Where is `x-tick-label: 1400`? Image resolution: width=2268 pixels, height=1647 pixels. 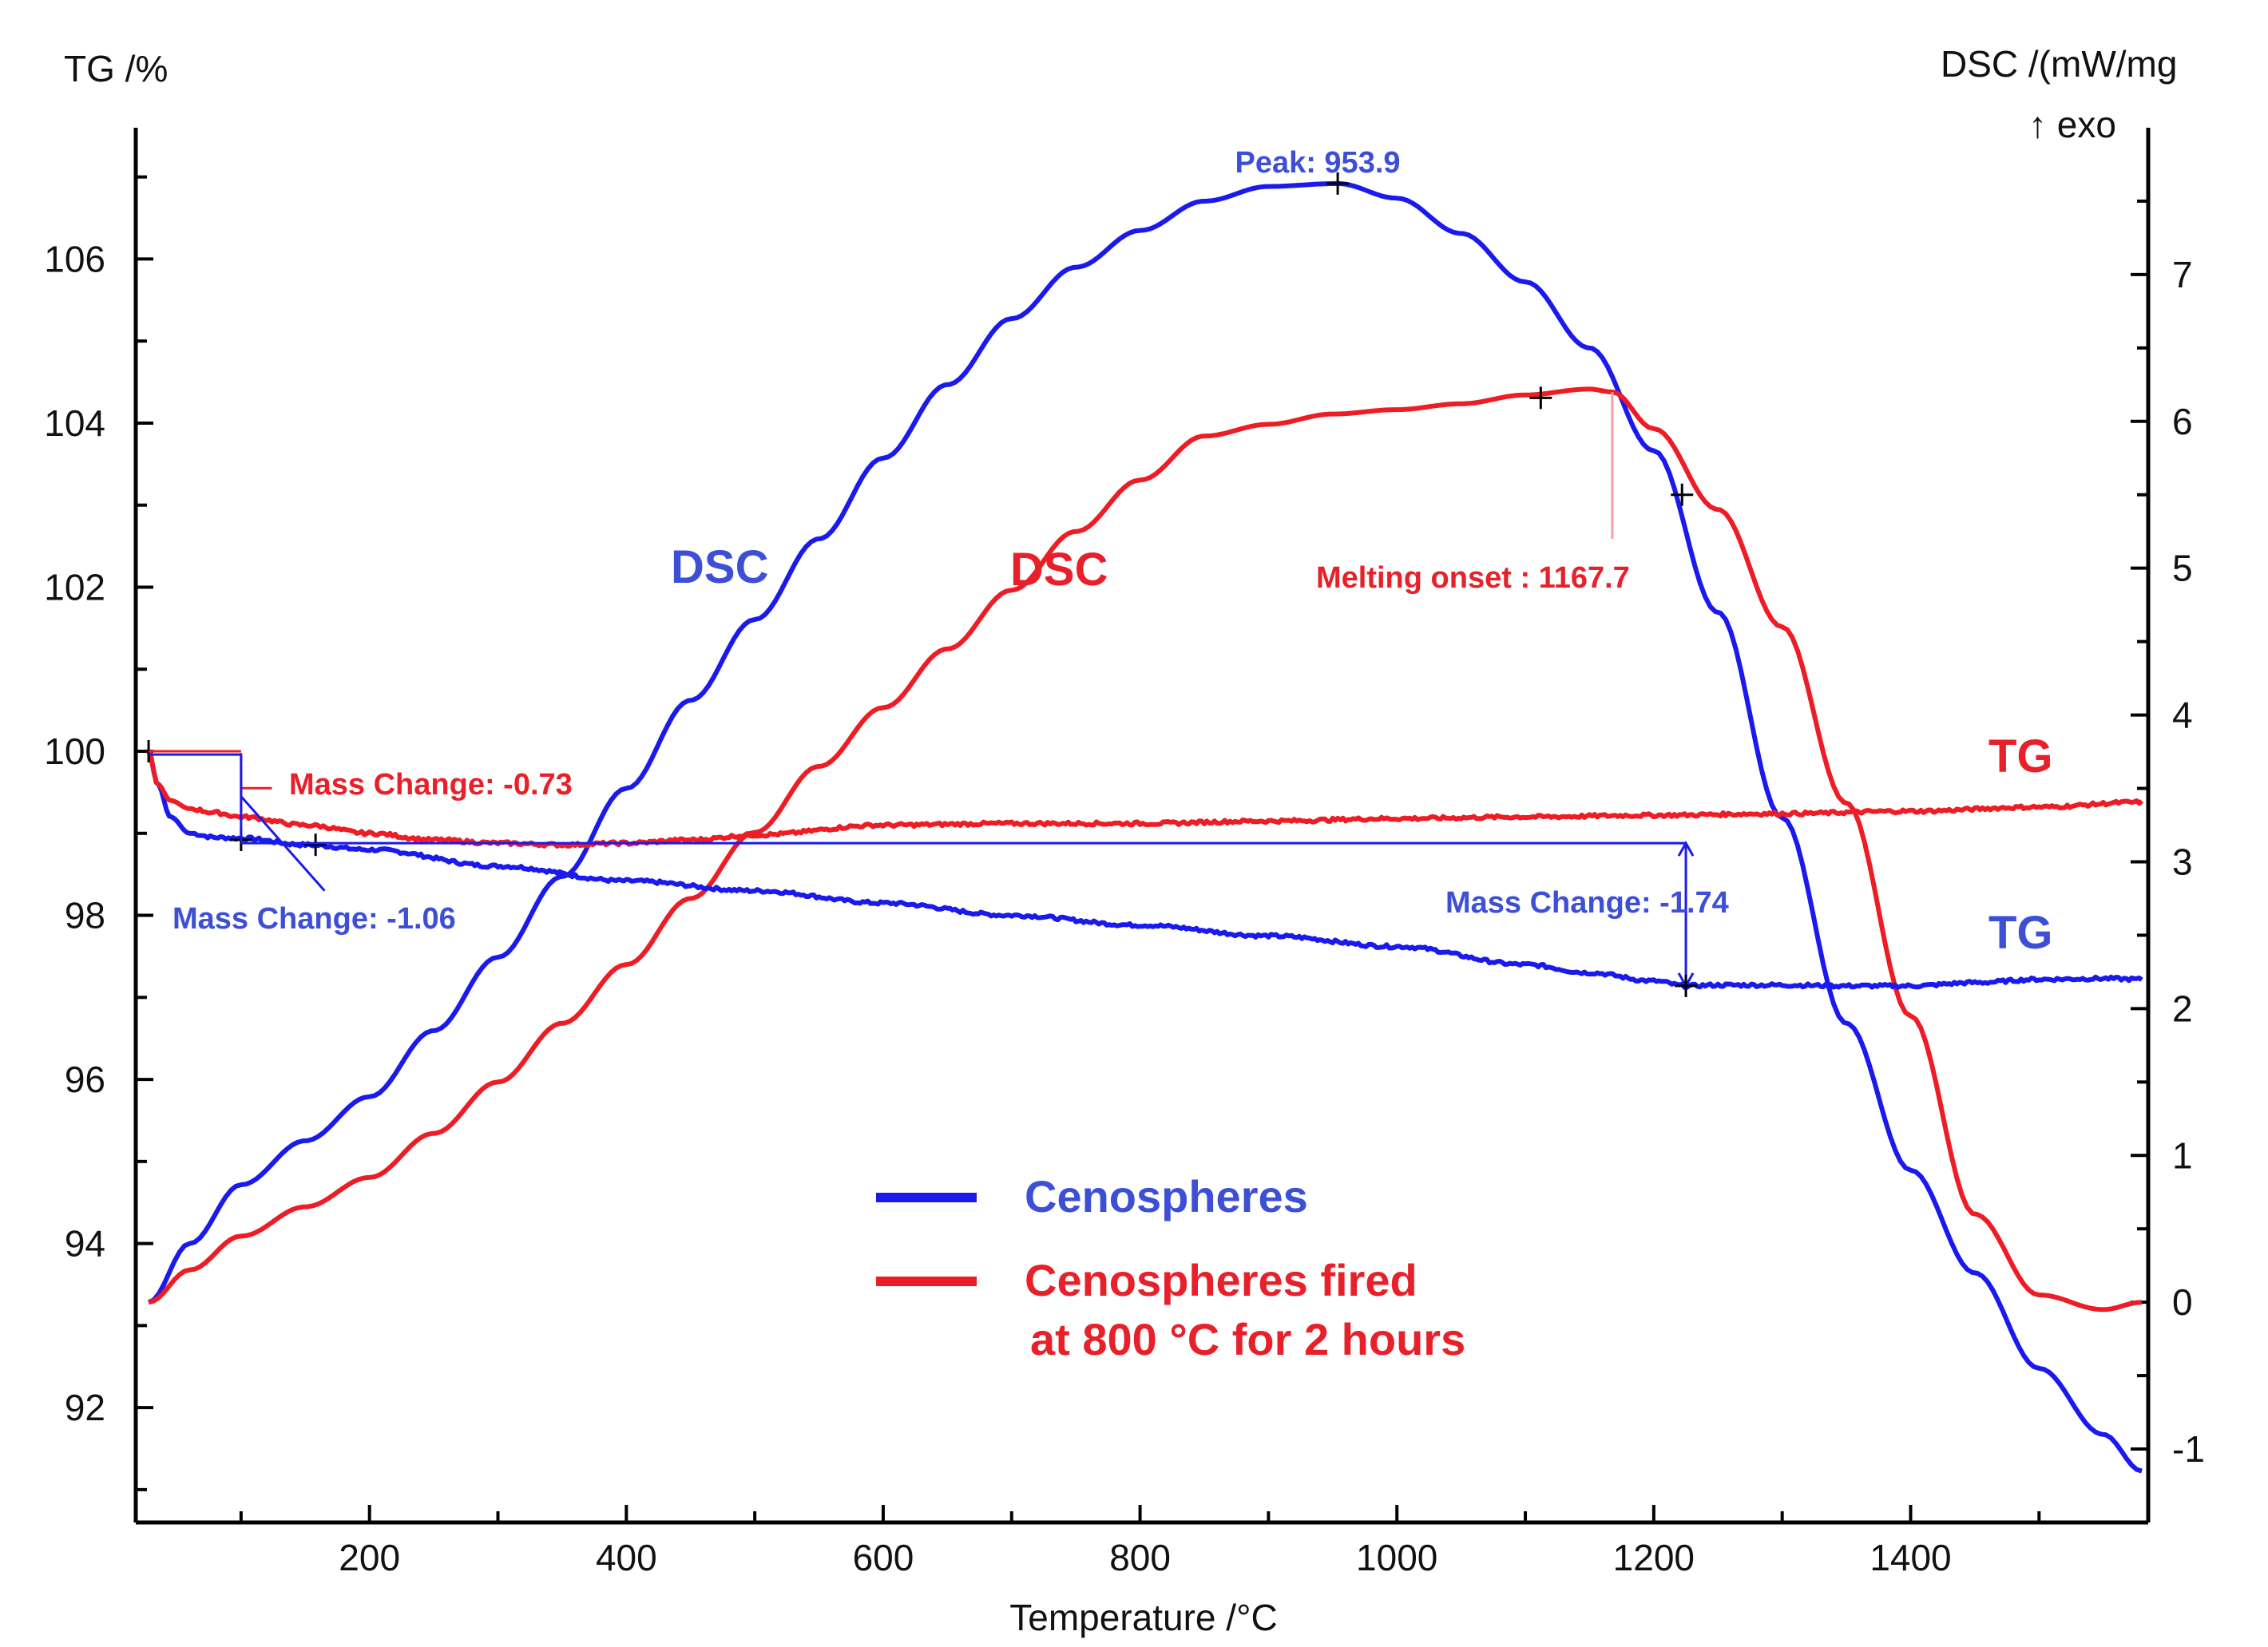 x-tick-label: 1400 is located at coordinates (1911, 1557).